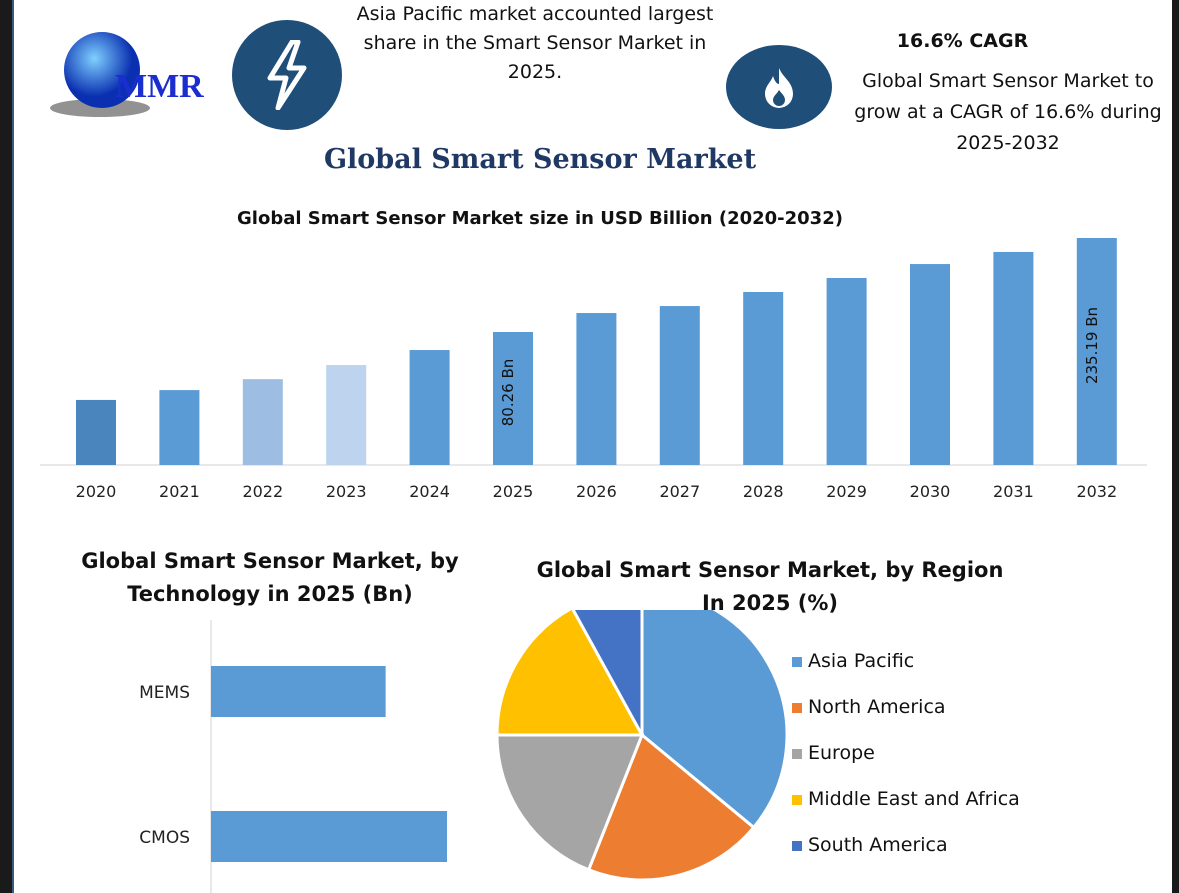  I want to click on bar-2022, so click(262, 422).